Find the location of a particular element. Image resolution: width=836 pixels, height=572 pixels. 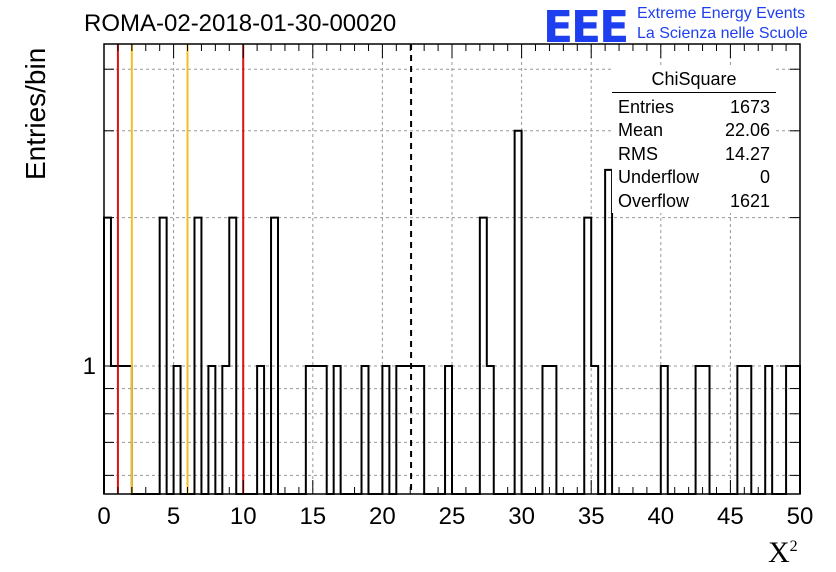

stats-label: Overflow is located at coordinates (654, 200).